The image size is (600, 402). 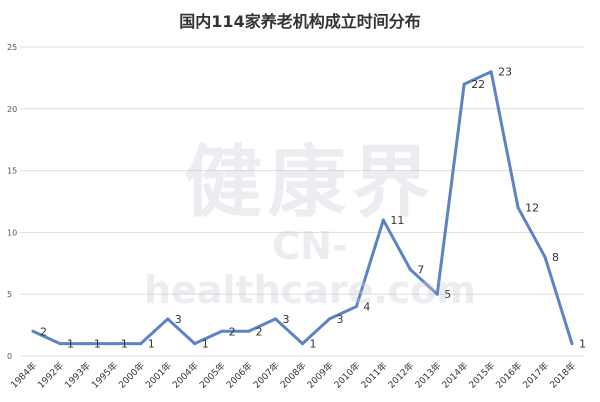 I want to click on x-tick-label: 2006年, so click(x=239, y=375).